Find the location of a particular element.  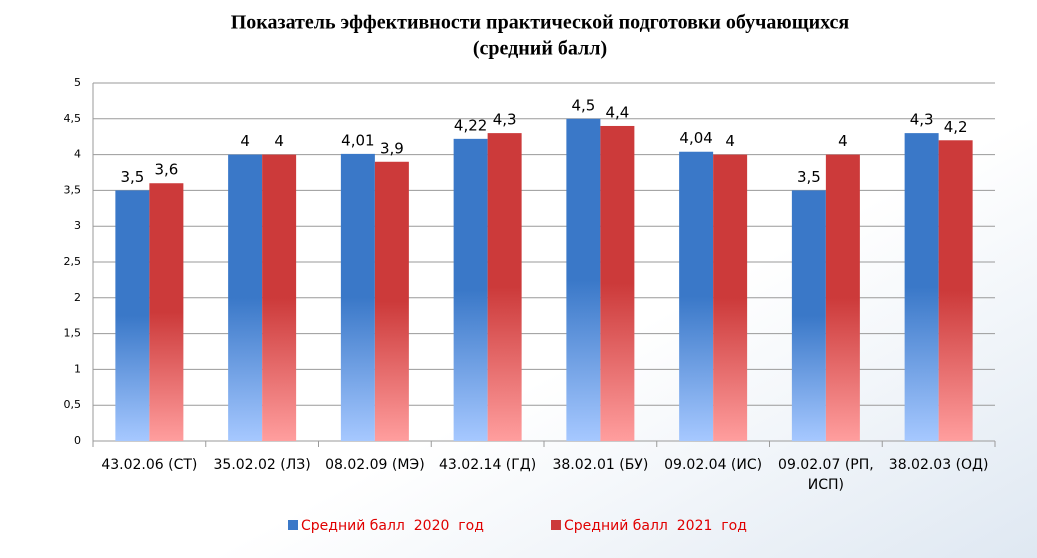

y-tick-label: 0,5 is located at coordinates (73, 404).